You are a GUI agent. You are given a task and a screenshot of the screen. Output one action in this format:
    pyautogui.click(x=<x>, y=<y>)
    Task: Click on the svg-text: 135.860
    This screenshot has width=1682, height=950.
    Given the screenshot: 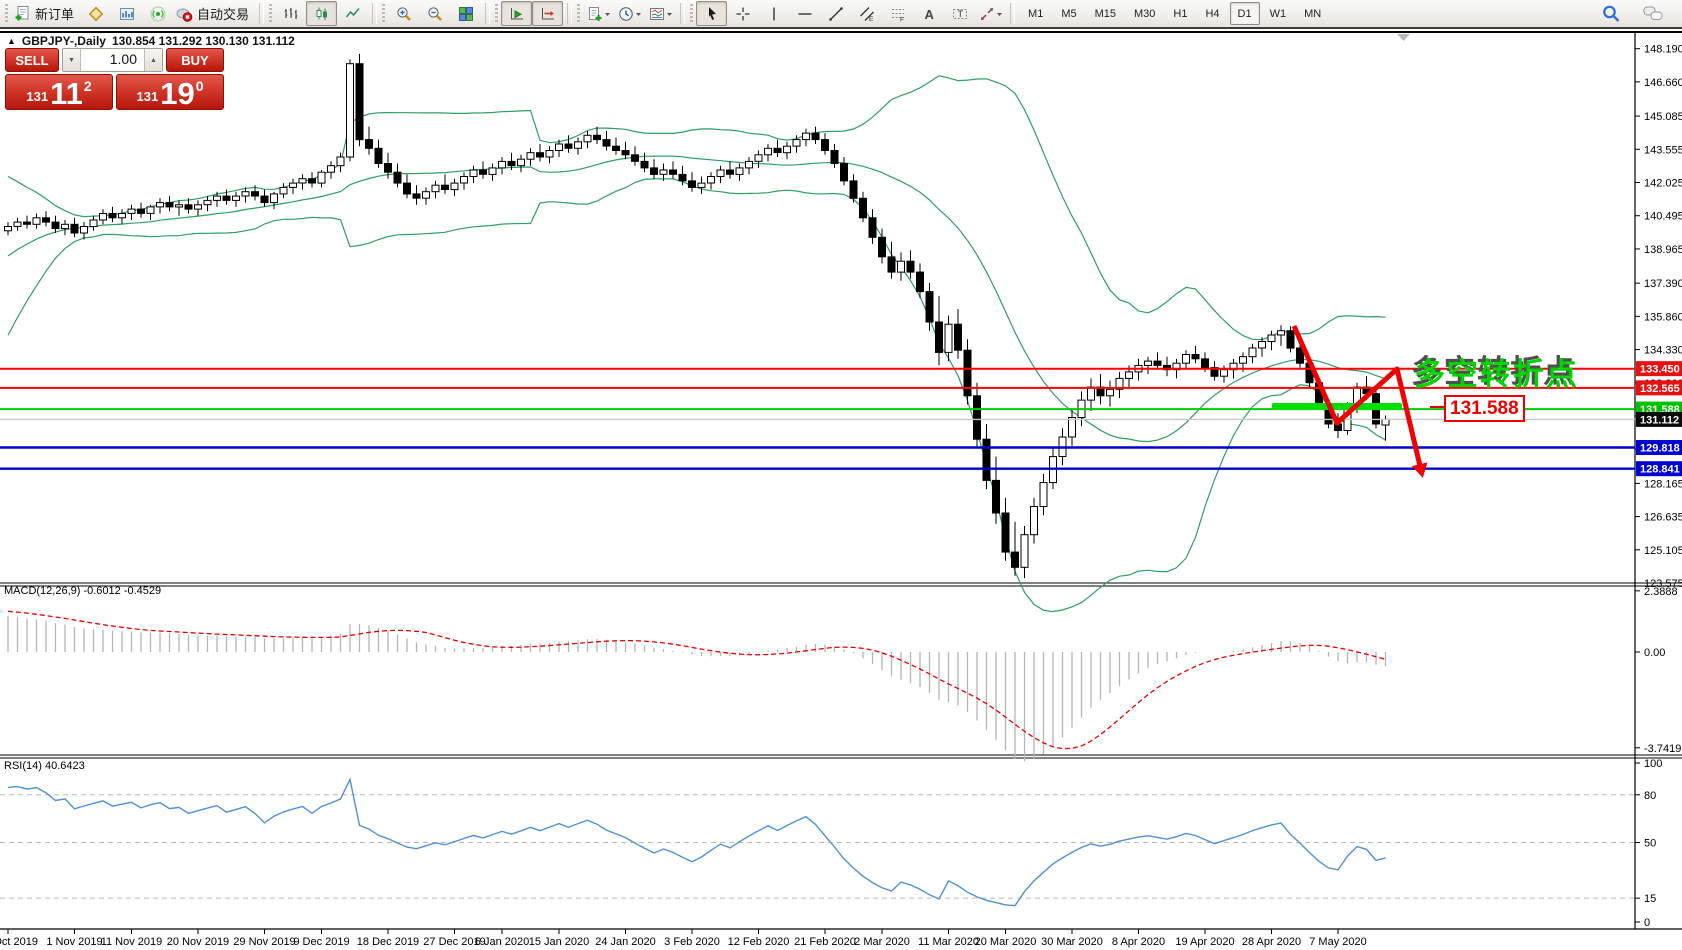 What is the action you would take?
    pyautogui.click(x=1663, y=317)
    